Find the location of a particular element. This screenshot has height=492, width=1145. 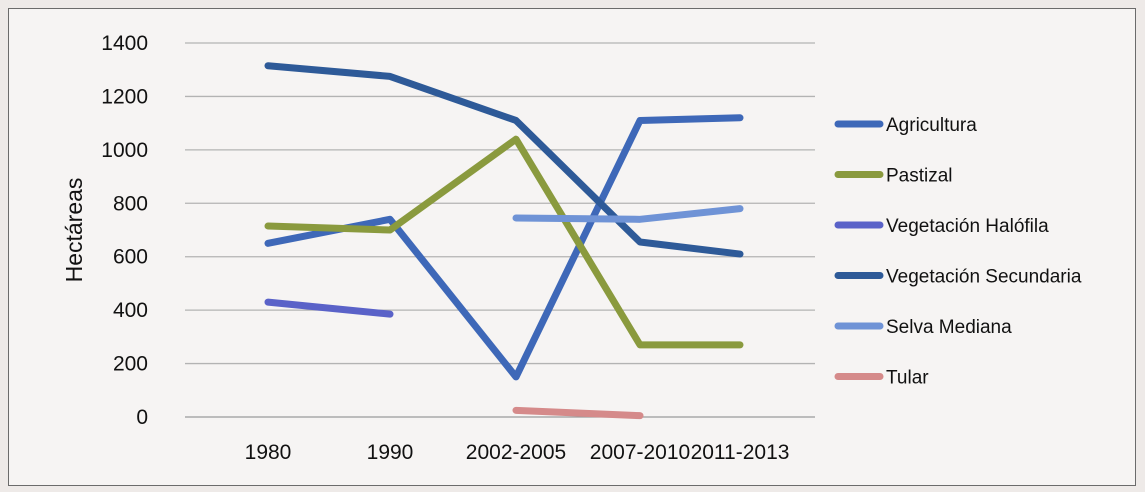

series-line-vegetación-halófila is located at coordinates (329, 308).